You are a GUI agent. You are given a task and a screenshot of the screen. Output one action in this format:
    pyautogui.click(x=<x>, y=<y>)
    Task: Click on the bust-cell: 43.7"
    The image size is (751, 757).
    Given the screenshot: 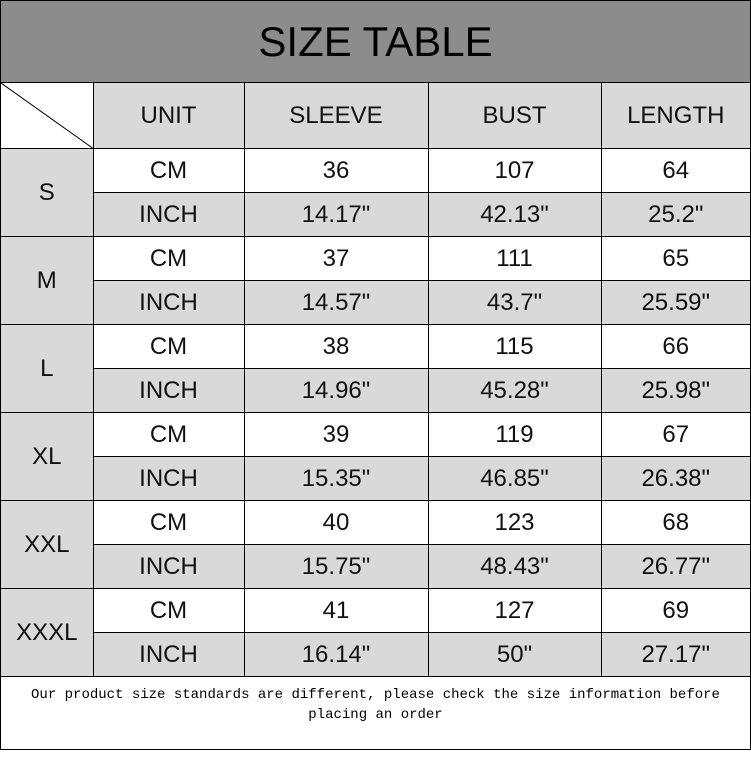 What is the action you would take?
    pyautogui.click(x=514, y=302)
    